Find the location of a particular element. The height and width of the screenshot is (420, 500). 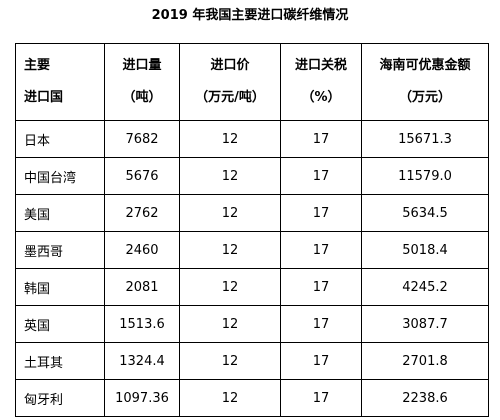

cell-country: 韩国 is located at coordinates (60, 287).